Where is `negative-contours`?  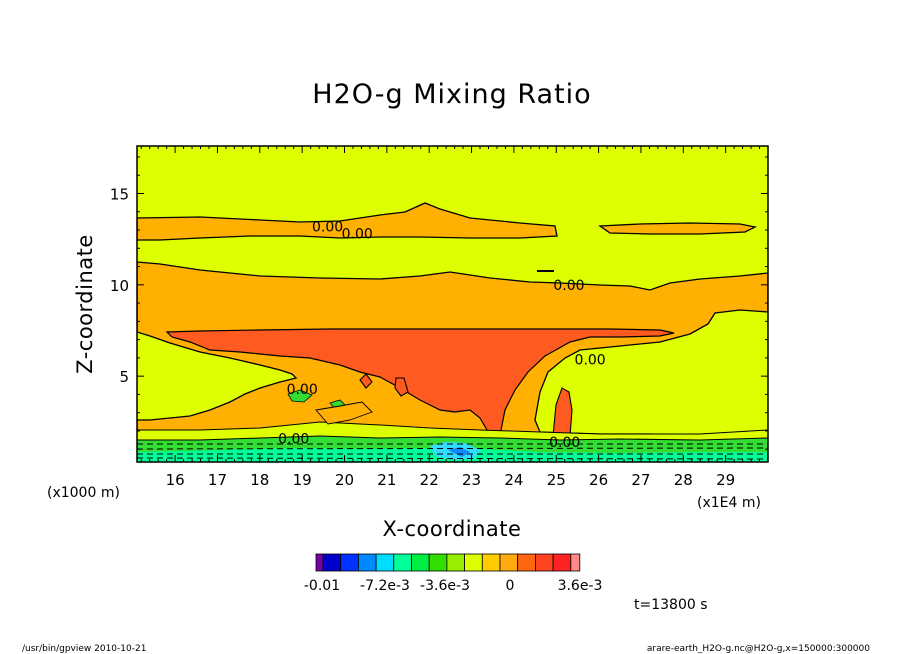
negative-contours is located at coordinates (452, 451).